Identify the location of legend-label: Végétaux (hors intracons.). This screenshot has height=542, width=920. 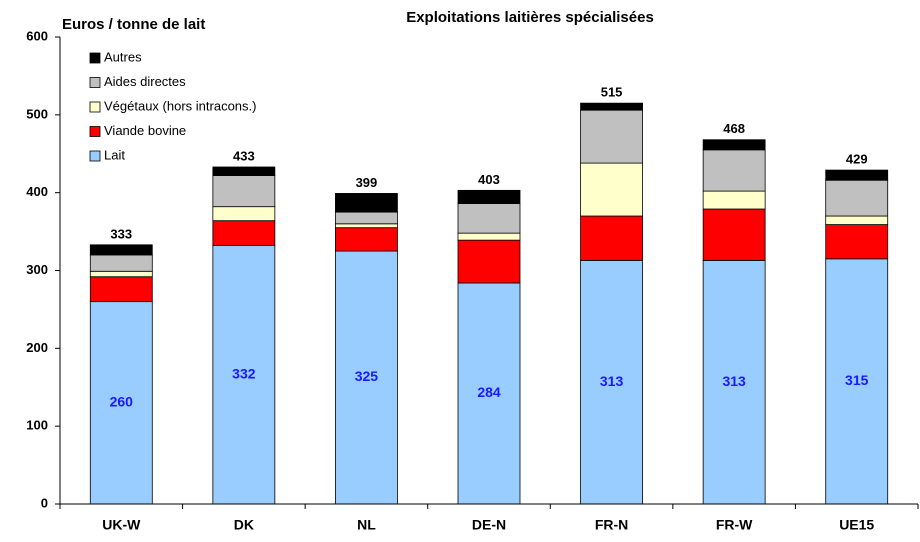
(180, 105).